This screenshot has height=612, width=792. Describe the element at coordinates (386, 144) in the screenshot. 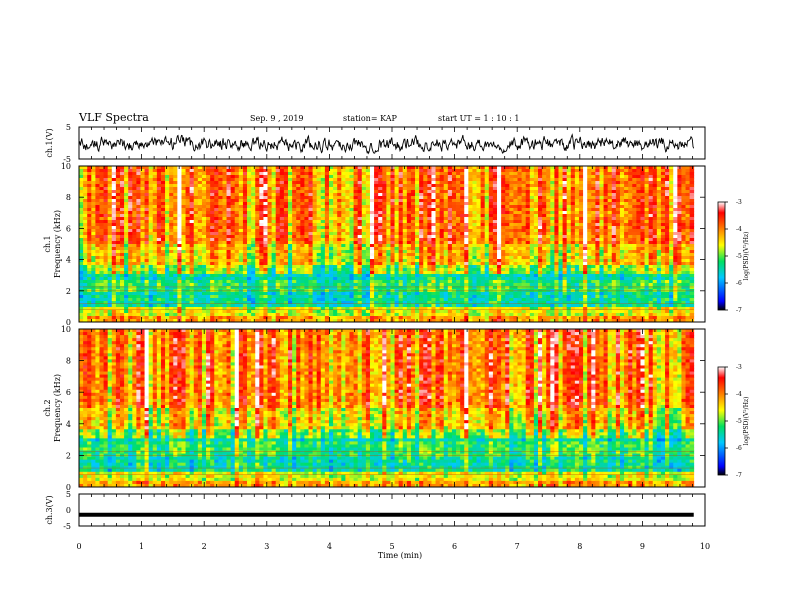

I see `ch1-waveform-line` at that location.